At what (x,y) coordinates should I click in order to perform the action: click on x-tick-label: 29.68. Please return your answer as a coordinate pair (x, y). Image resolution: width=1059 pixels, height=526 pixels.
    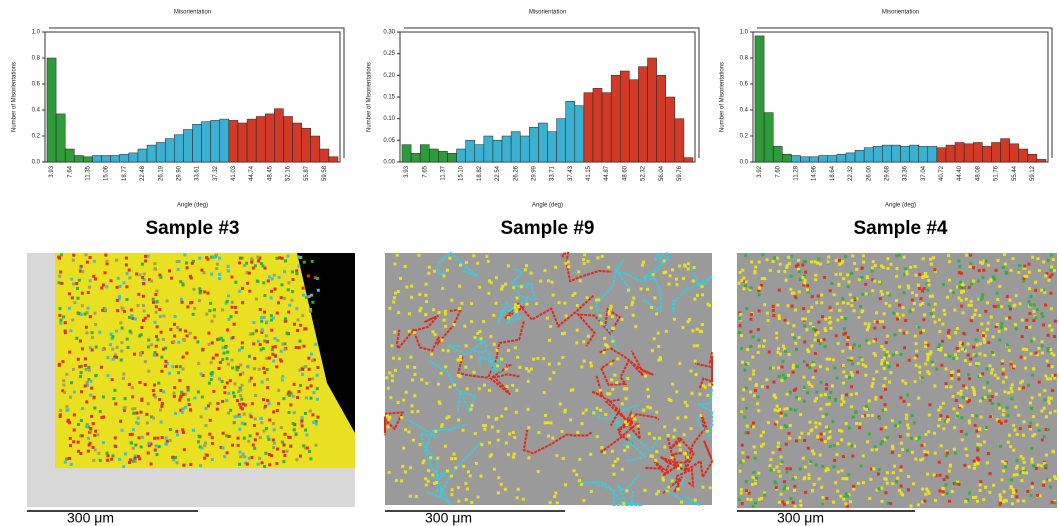
    Looking at the image, I should click on (887, 173).